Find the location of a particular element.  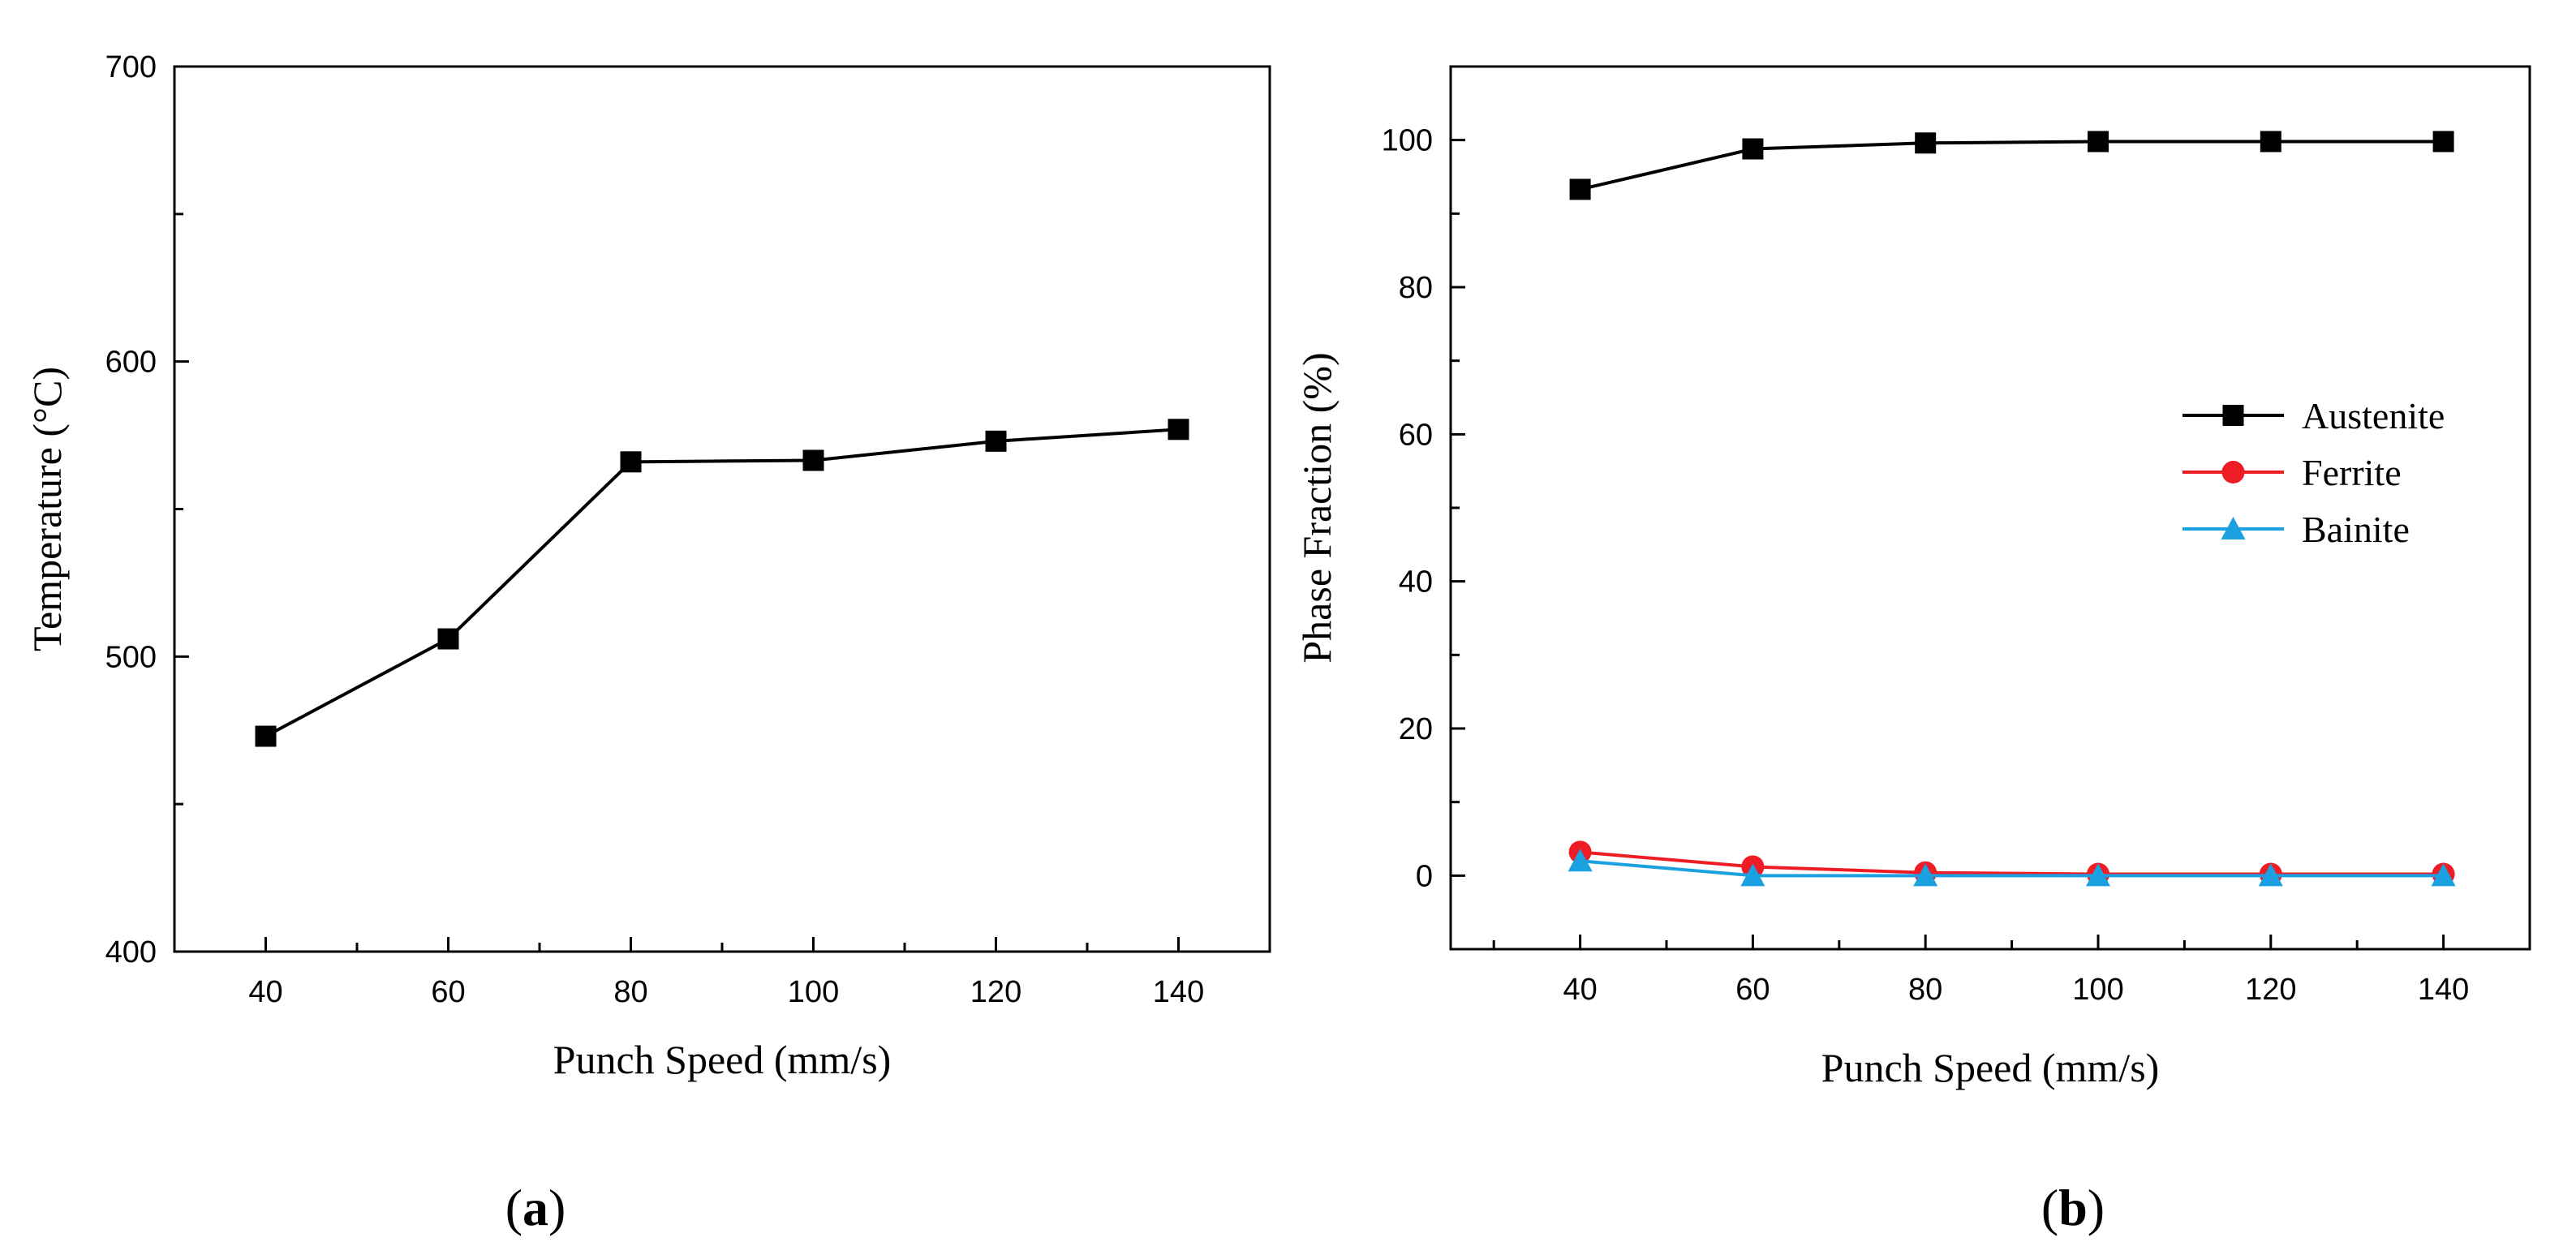

legend-label: Bainite is located at coordinates (2356, 529).